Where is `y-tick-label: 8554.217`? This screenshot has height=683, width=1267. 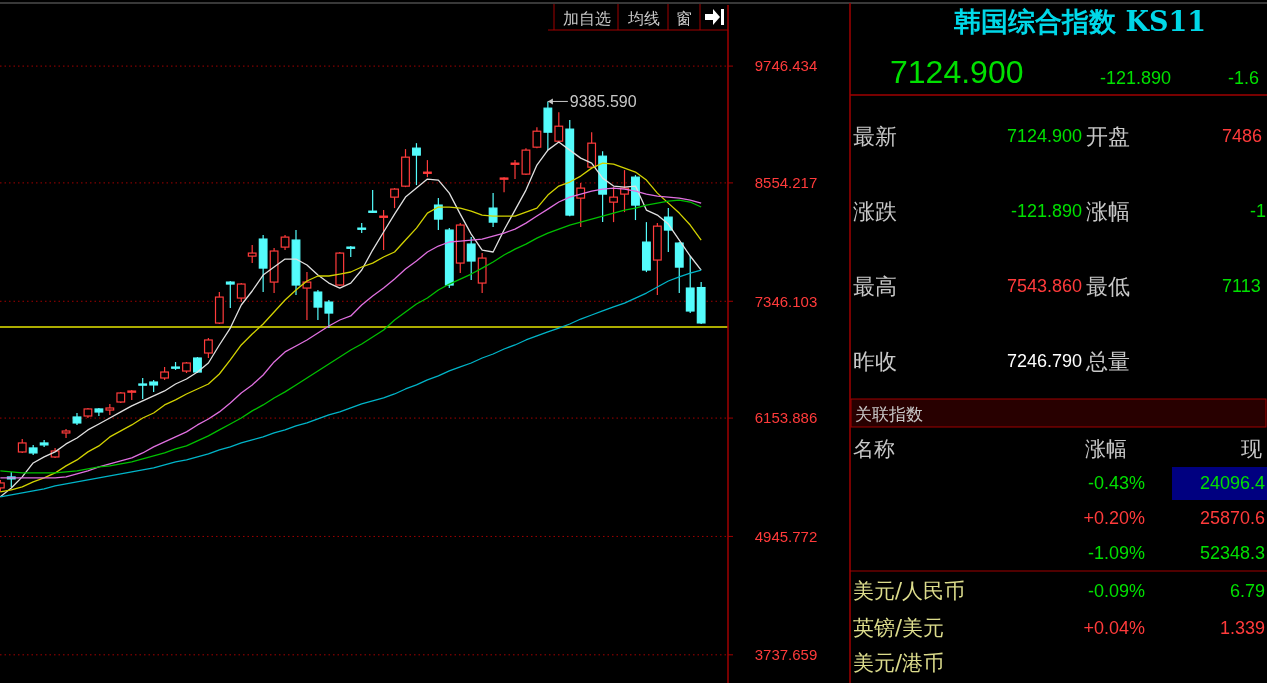
y-tick-label: 8554.217 is located at coordinates (786, 183).